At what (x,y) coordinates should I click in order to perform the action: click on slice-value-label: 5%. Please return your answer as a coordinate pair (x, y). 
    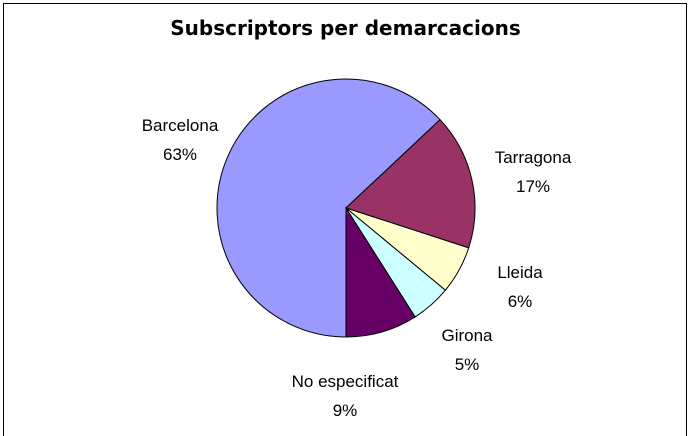
    Looking at the image, I should click on (467, 364).